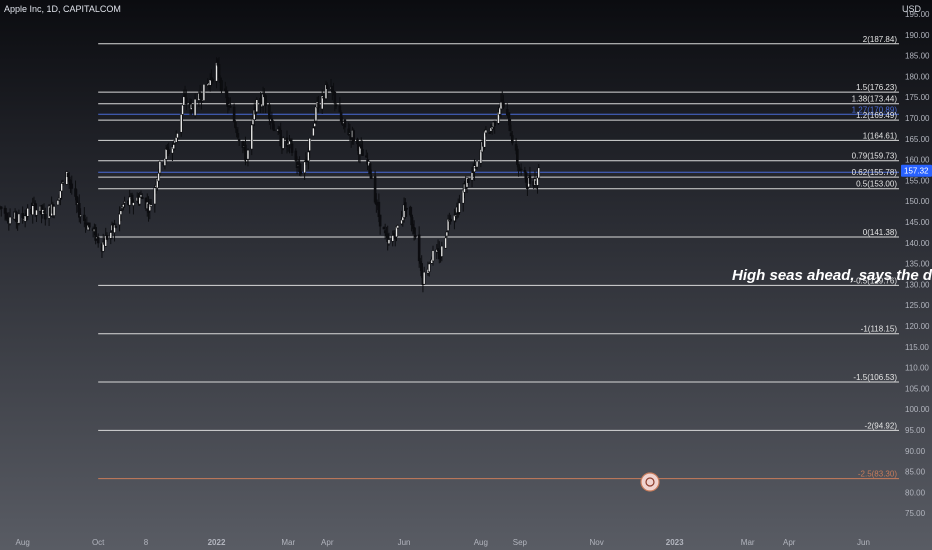  Describe the element at coordinates (917, 388) in the screenshot. I see `price-tick-label: 105.00` at that location.